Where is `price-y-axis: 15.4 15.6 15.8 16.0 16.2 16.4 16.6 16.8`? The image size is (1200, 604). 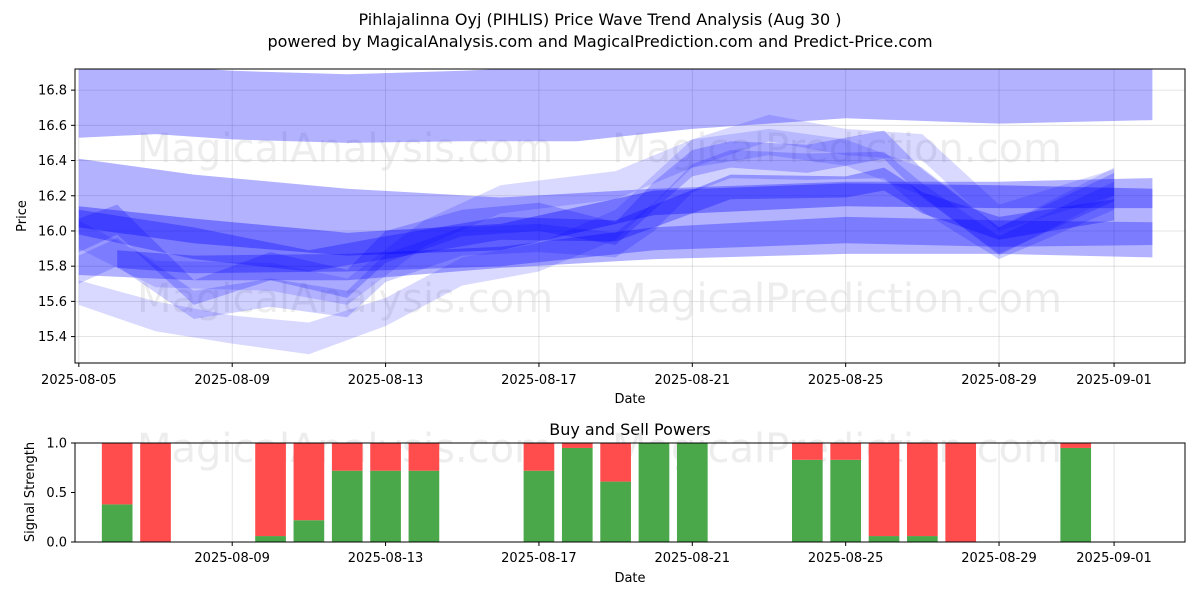 price-y-axis: 15.4 15.6 15.8 16.0 16.2 16.4 16.6 16.8 is located at coordinates (56, 214).